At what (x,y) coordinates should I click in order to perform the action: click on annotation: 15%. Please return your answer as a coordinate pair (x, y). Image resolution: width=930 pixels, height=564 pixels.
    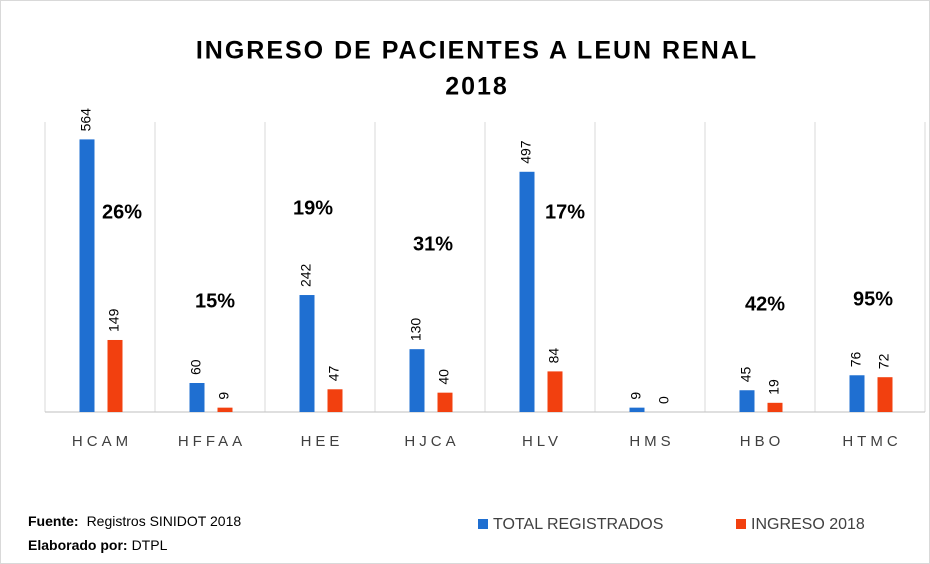
    Looking at the image, I should click on (215, 301).